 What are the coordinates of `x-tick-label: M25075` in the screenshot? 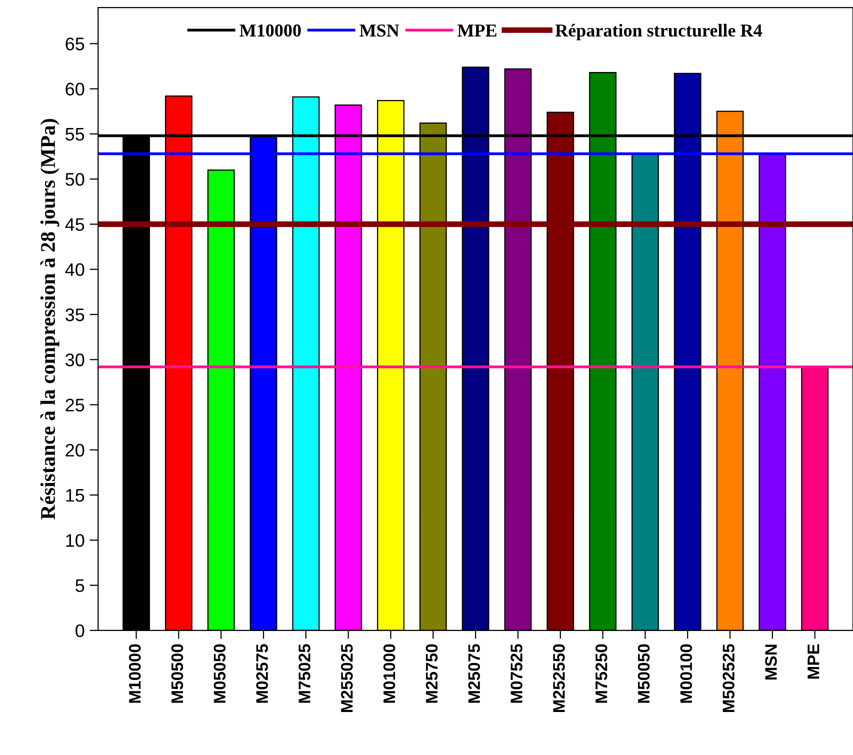 It's located at (474, 673).